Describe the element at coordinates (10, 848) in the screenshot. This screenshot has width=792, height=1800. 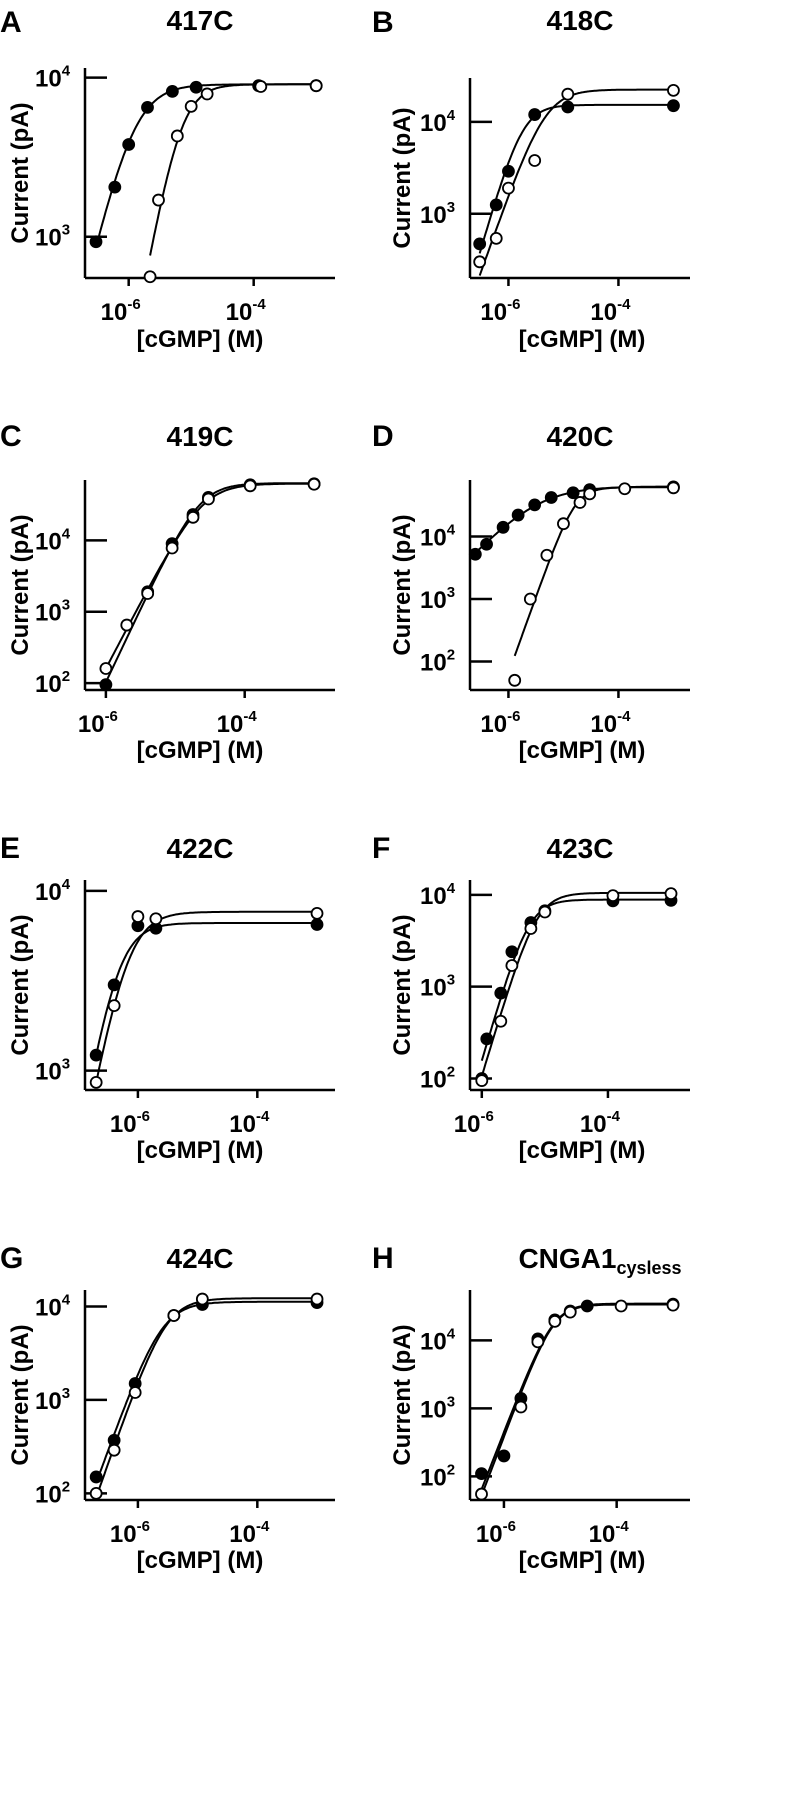
I see `panel-letter: E` at that location.